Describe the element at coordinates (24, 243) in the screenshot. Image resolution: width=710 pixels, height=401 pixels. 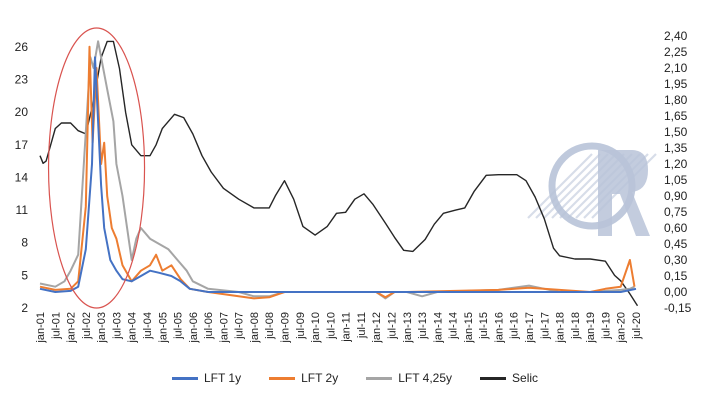
I see `left-tick-label: 8` at that location.